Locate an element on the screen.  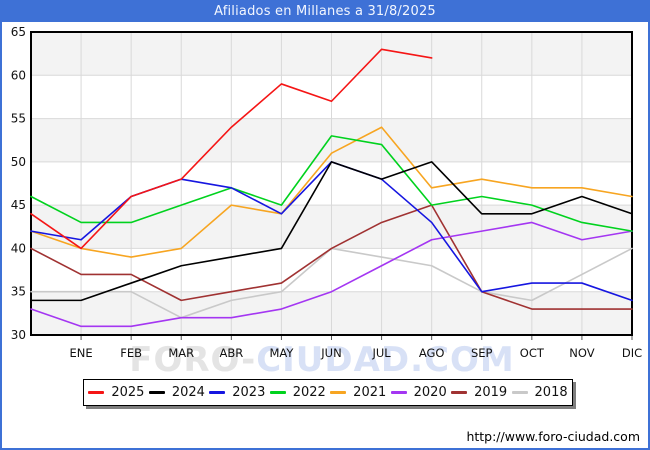
legend-item-2019: 2019 is located at coordinates (479, 392).